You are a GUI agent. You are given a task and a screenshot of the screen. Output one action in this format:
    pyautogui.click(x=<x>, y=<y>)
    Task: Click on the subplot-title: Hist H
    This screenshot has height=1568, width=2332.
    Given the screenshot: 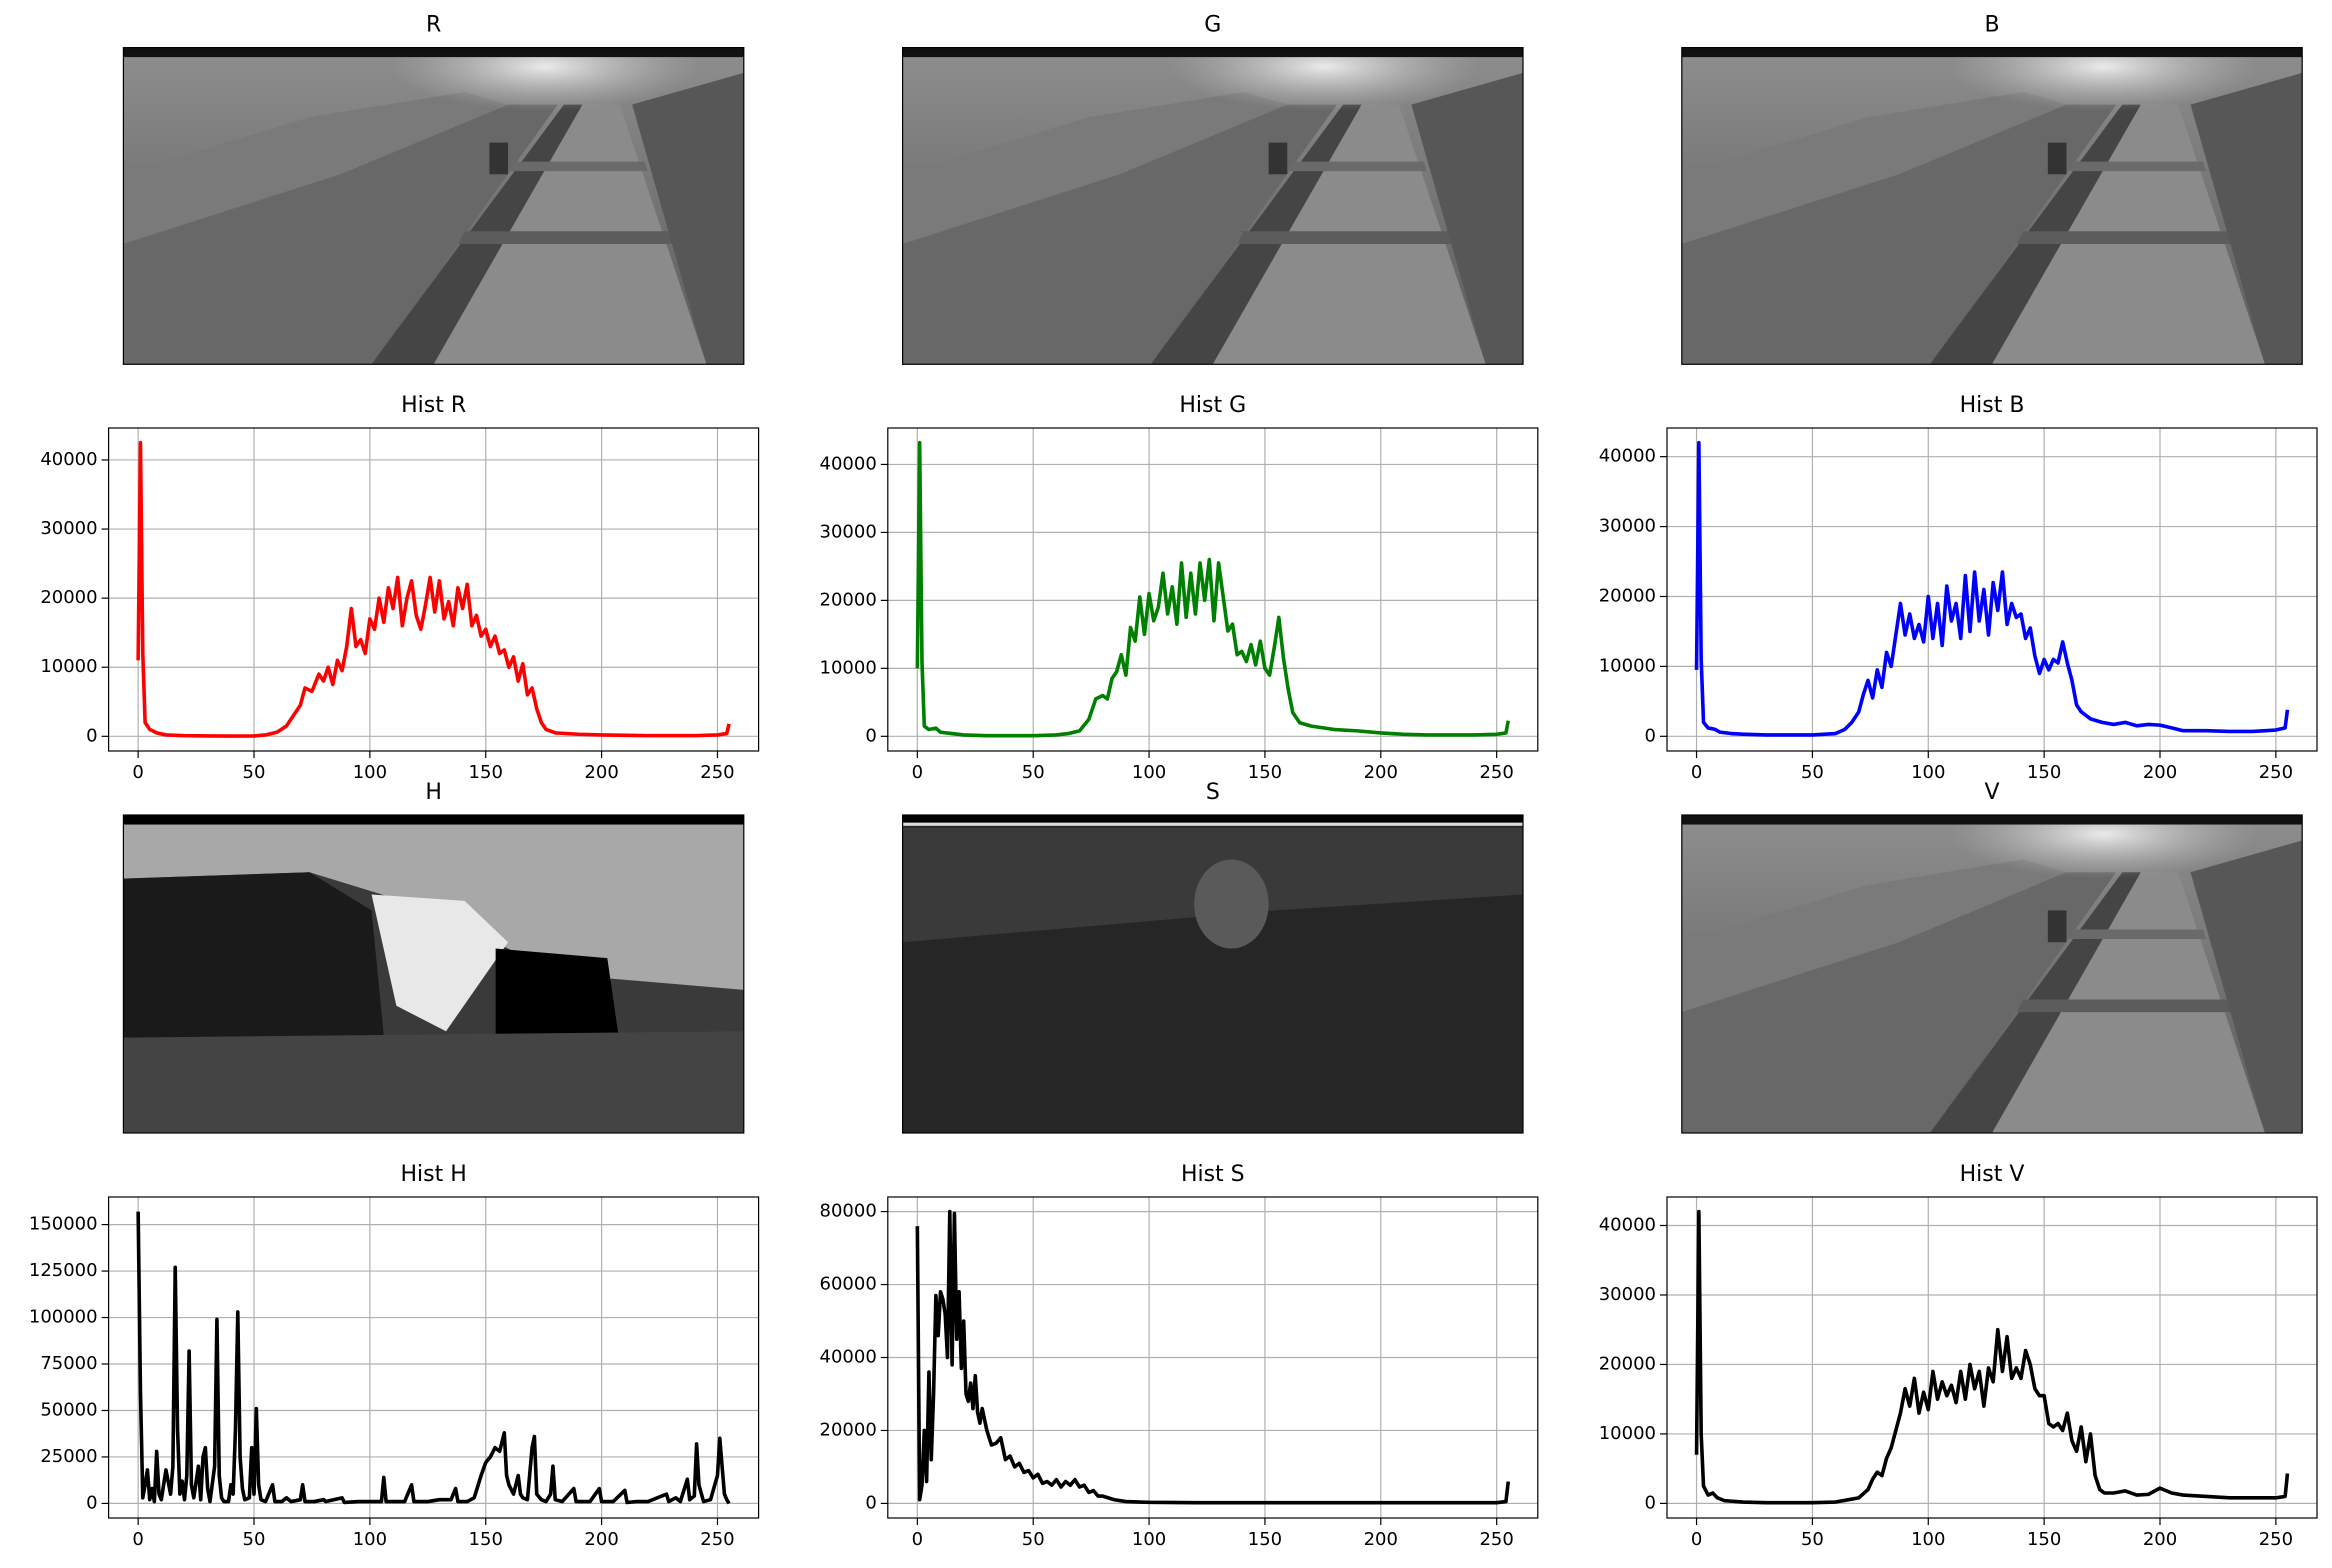 What is the action you would take?
    pyautogui.click(x=433, y=1174)
    